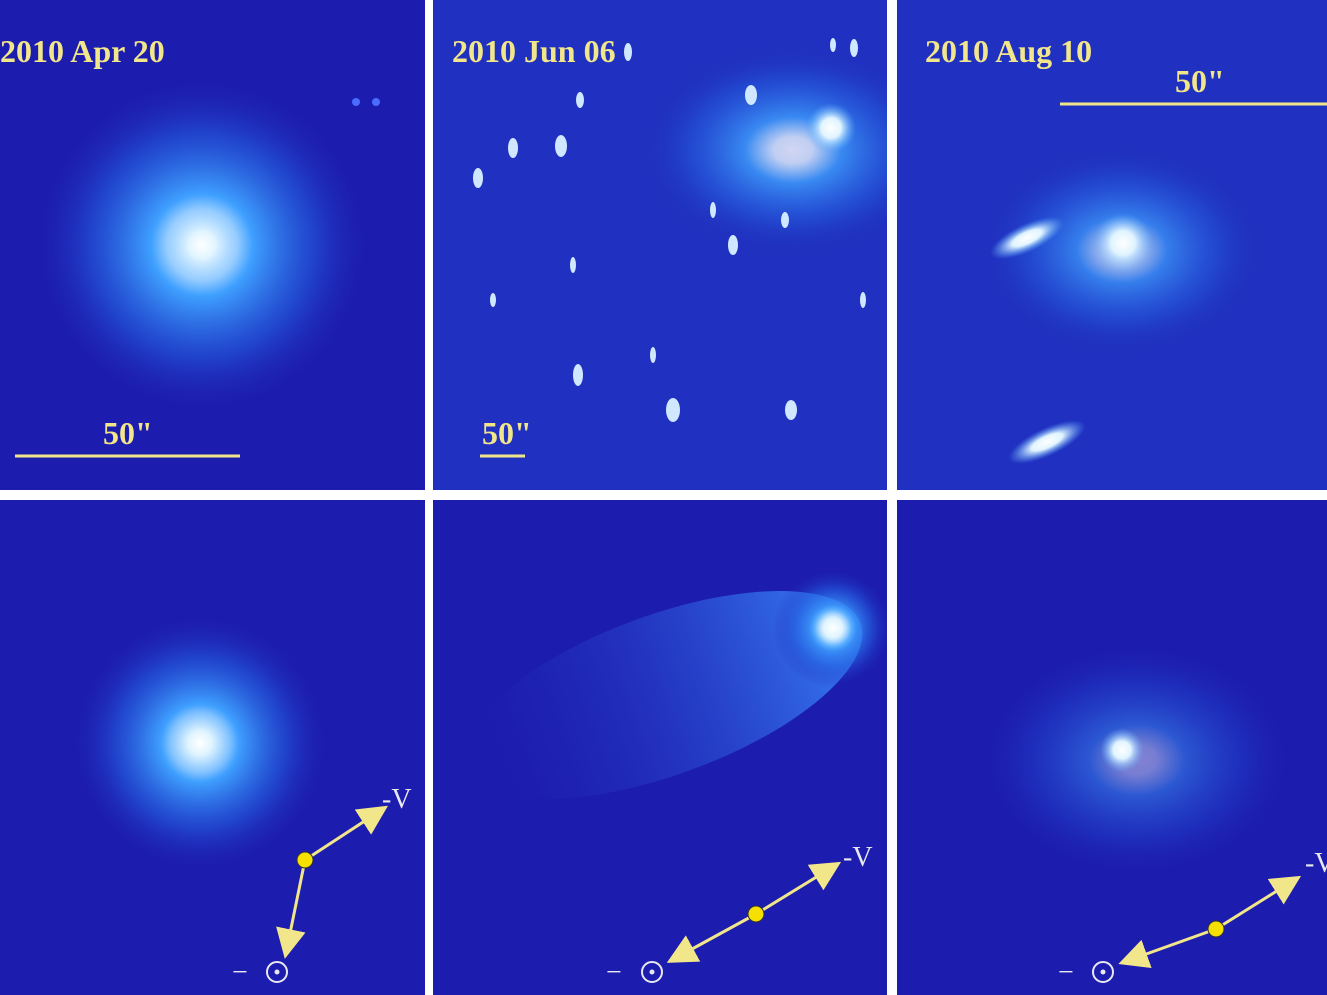 Image resolution: width=1327 pixels, height=995 pixels. What do you see at coordinates (534, 51) in the screenshot?
I see `date-label: 2010 Jun 06` at bounding box center [534, 51].